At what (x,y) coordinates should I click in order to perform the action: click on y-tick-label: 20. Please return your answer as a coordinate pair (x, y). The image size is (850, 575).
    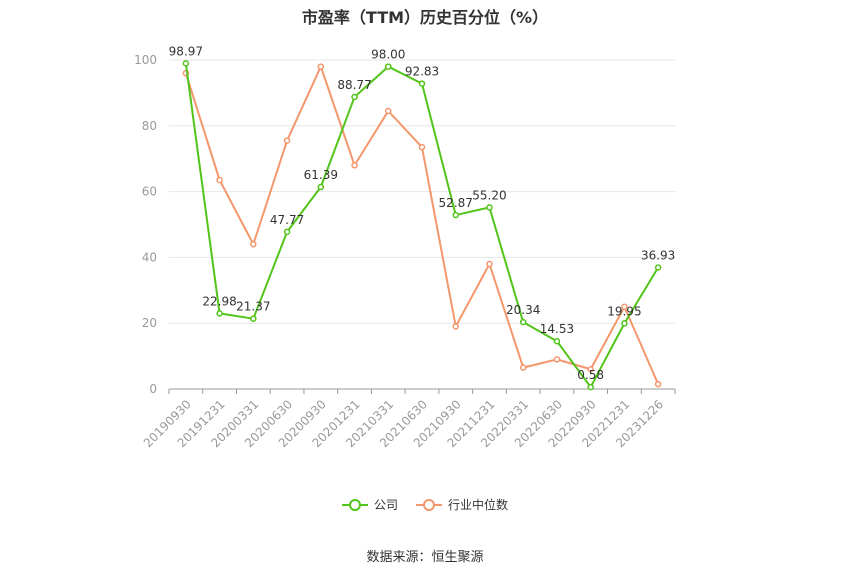
    Looking at the image, I should click on (149, 323).